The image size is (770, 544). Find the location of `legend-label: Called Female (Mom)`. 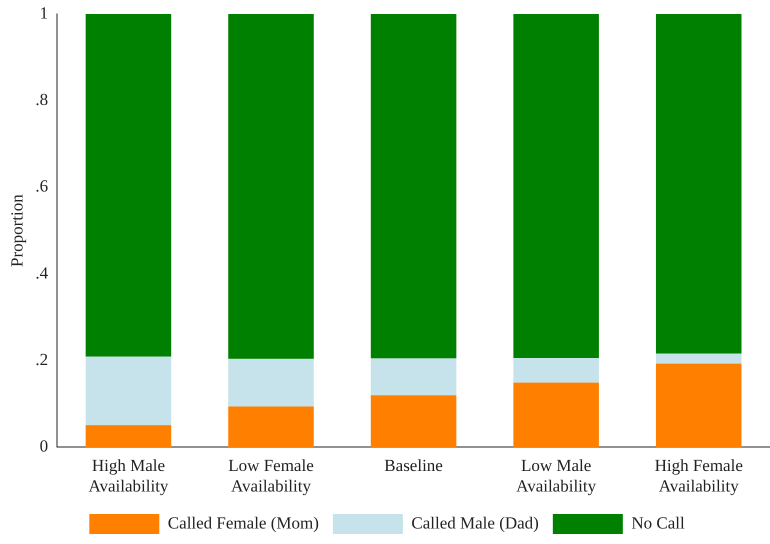

legend-label: Called Female (Mom) is located at coordinates (243, 522).